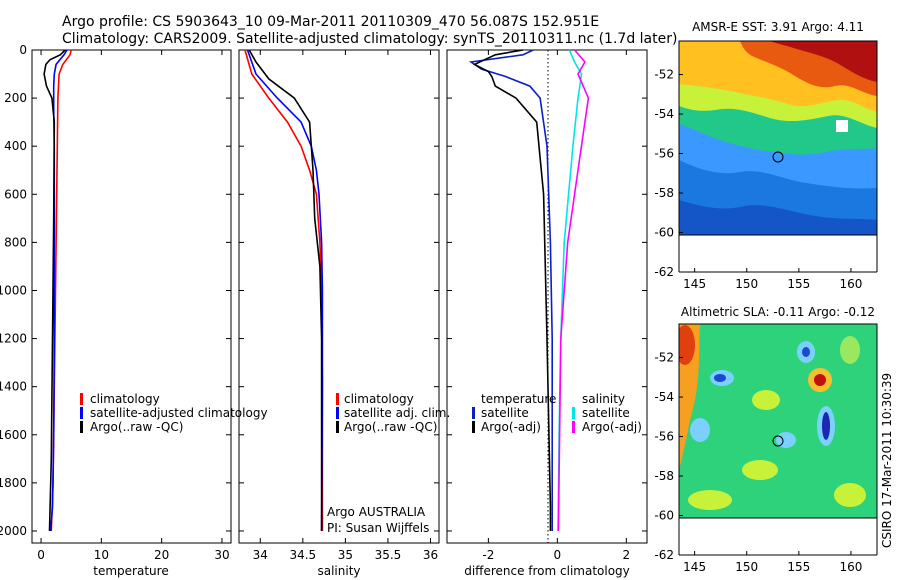  Describe the element at coordinates (13, 290) in the screenshot. I see `y-tick-label: 1000` at that location.